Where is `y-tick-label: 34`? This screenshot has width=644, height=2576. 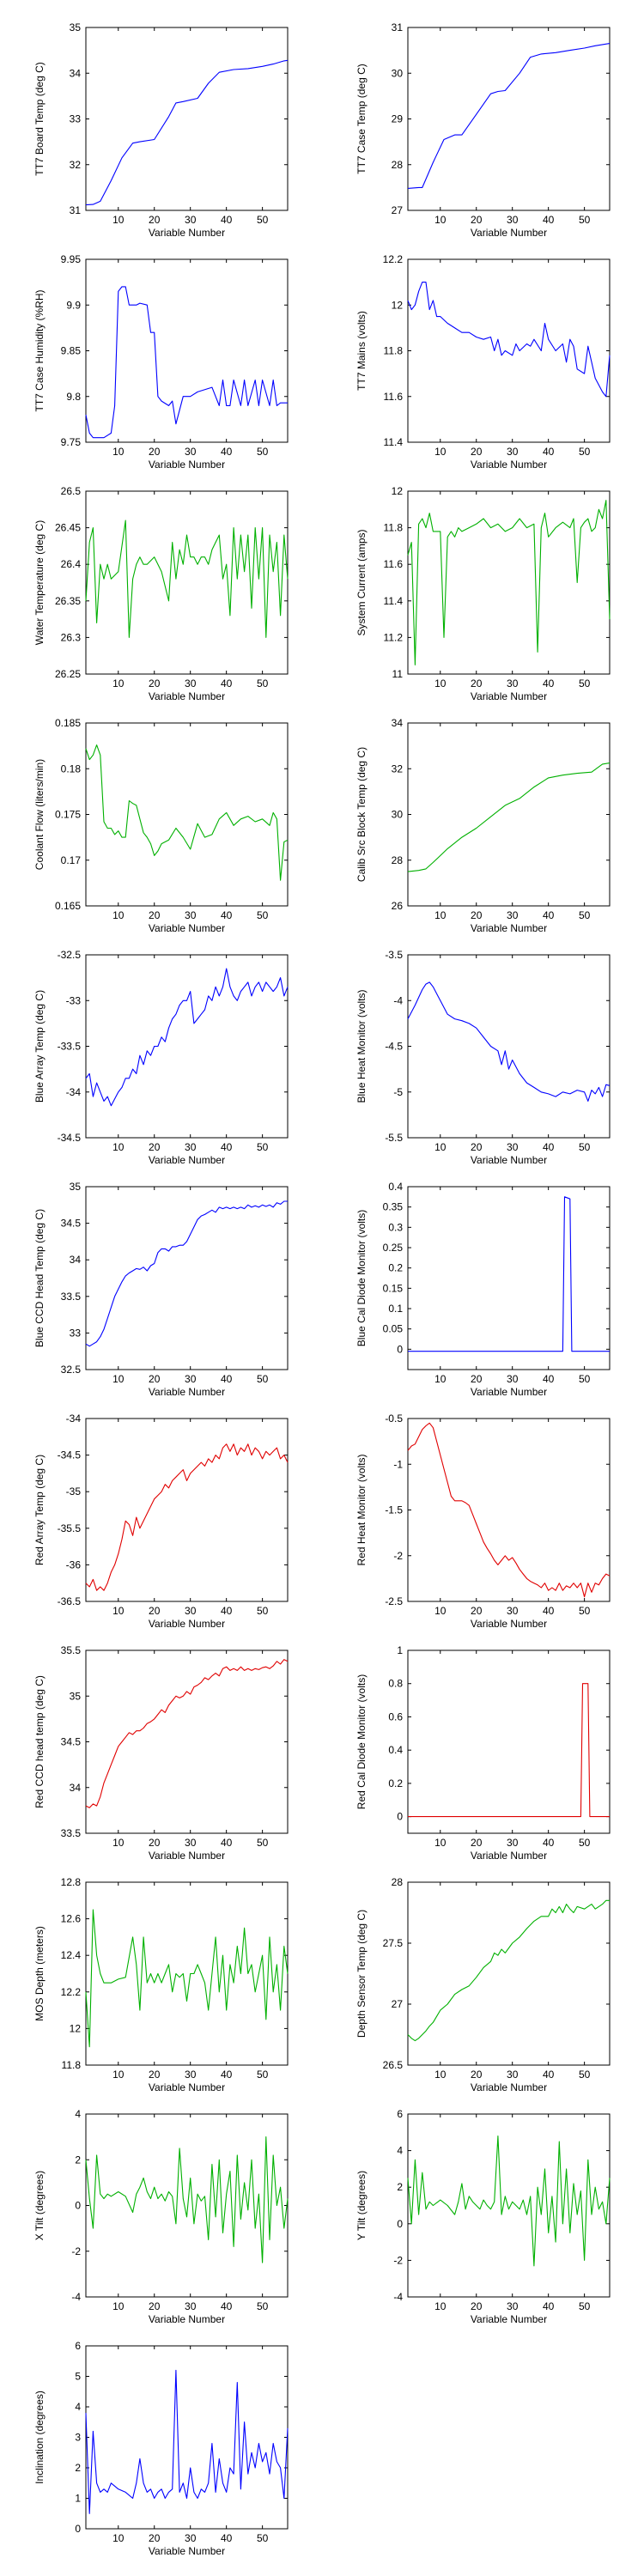
y-tick-label: 34 is located at coordinates (76, 1260).